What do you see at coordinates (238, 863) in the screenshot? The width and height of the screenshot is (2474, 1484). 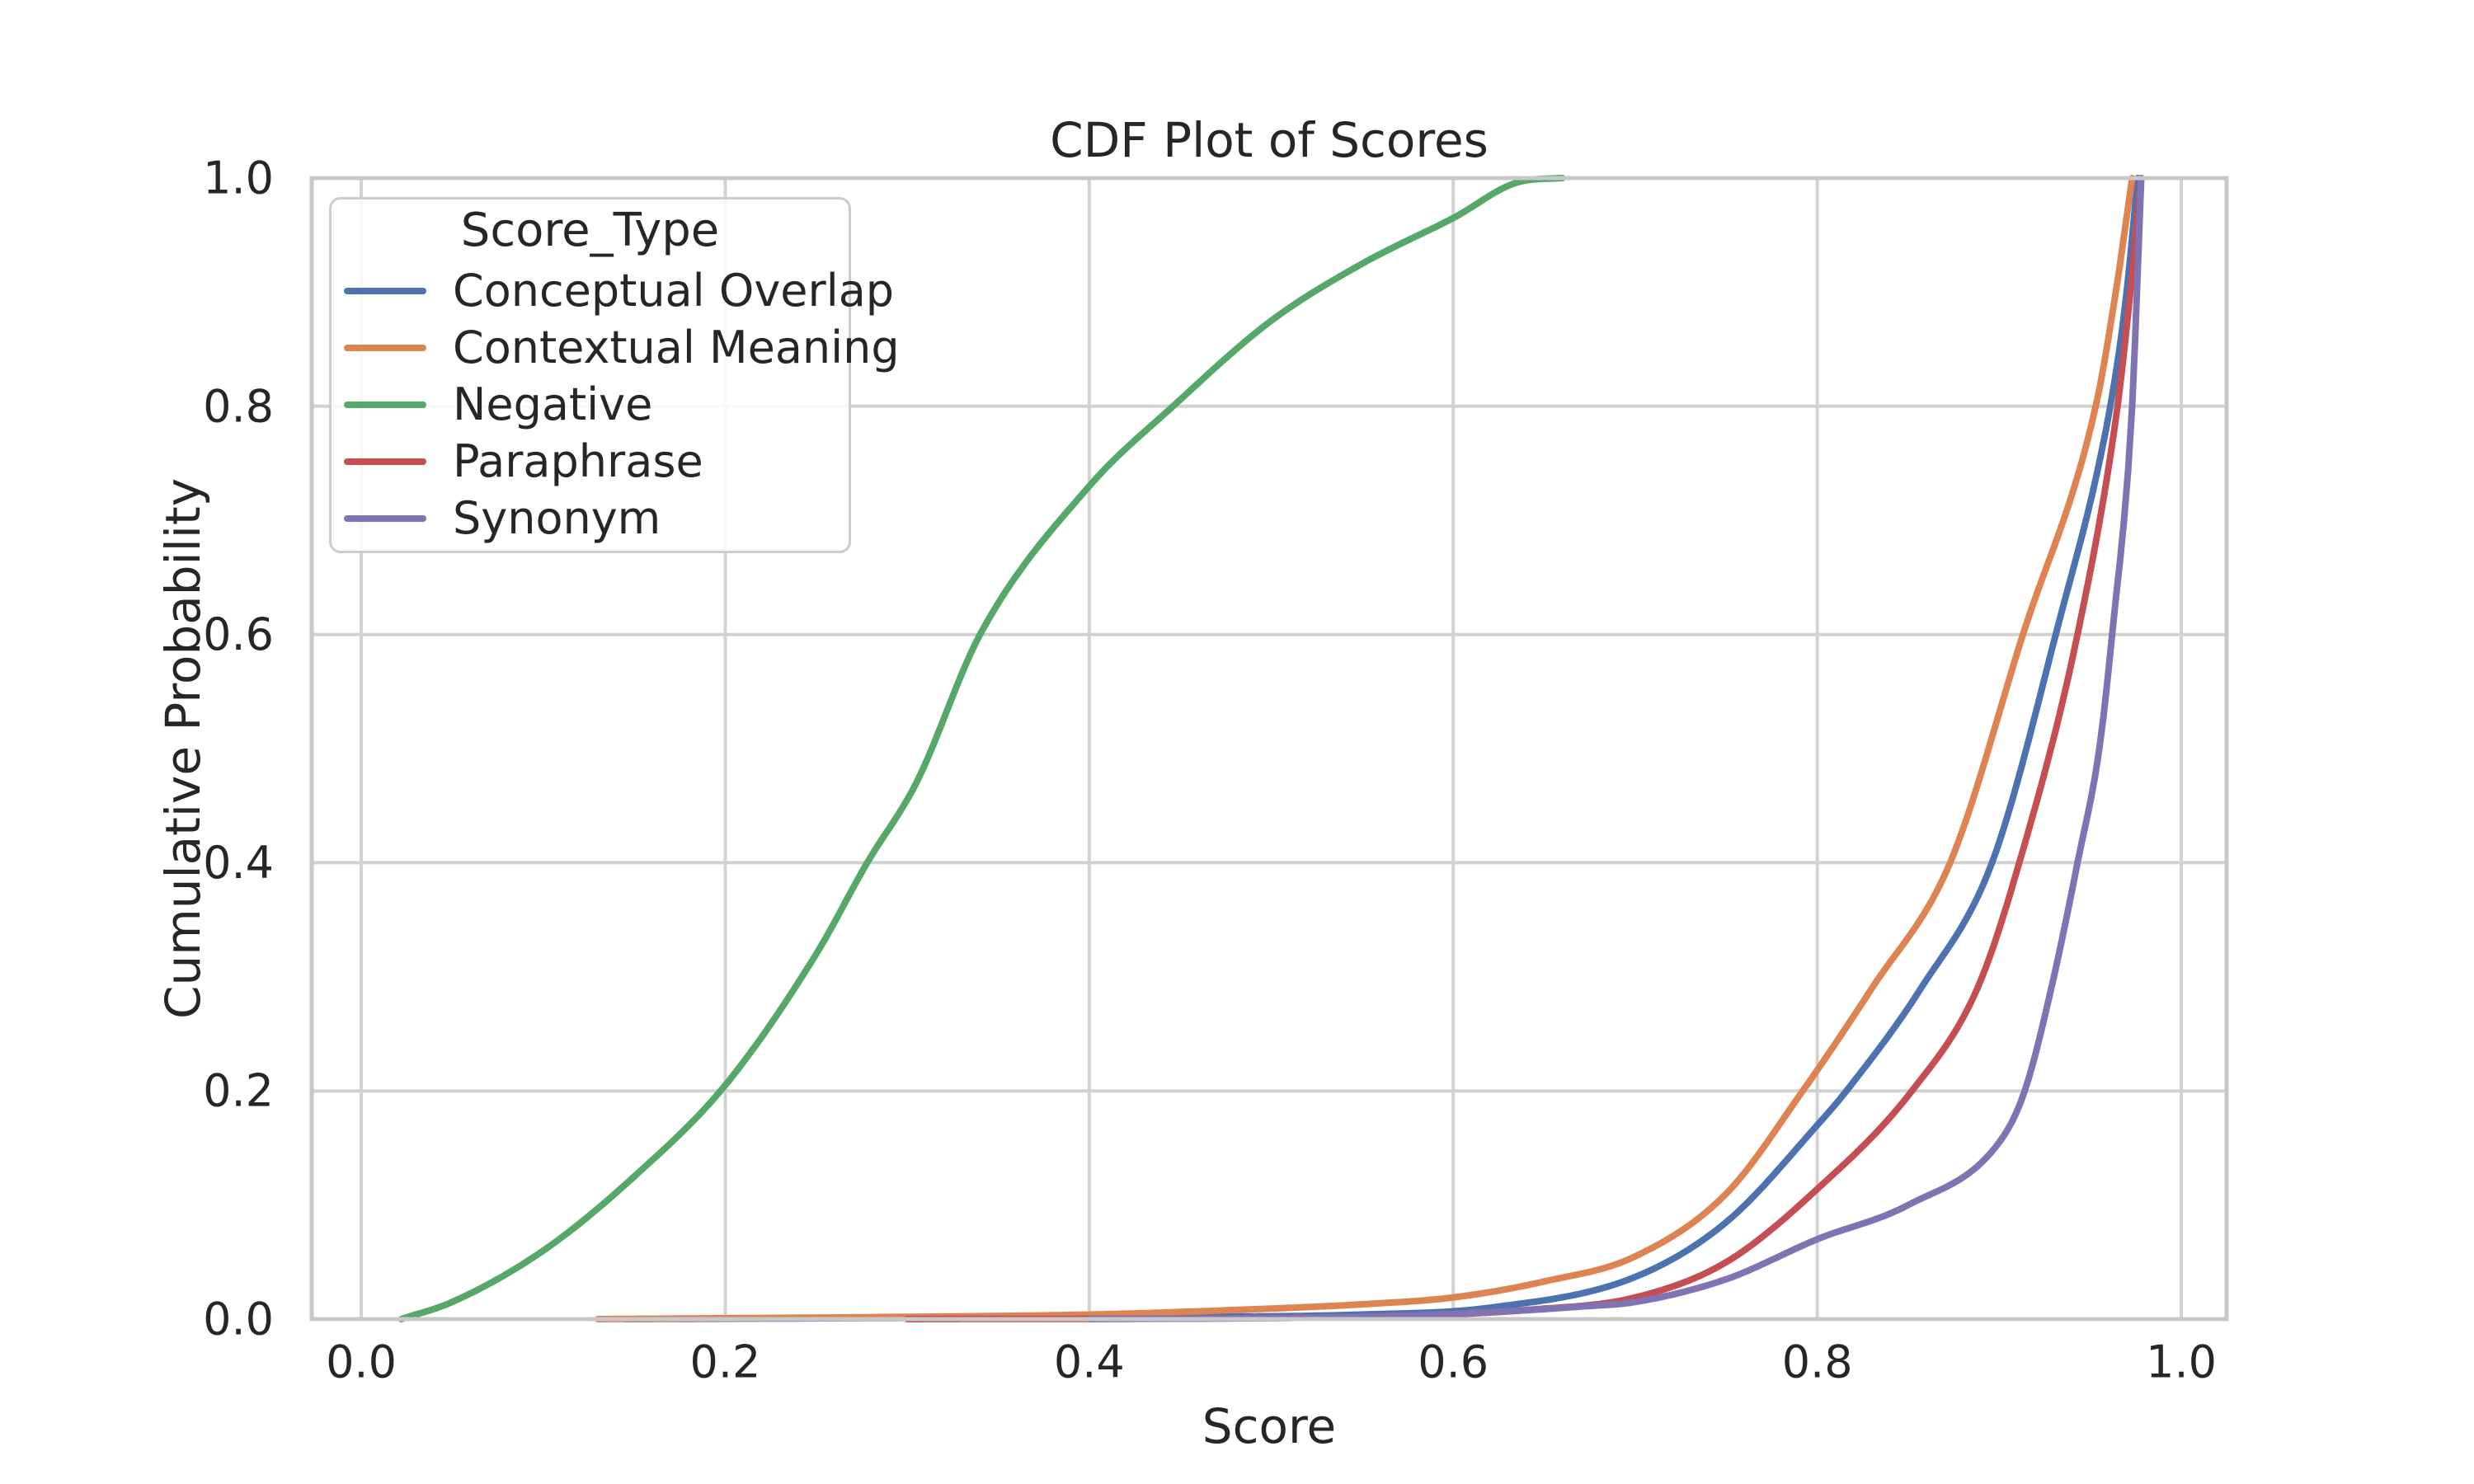 I see `y-tick-label: 0.4` at bounding box center [238, 863].